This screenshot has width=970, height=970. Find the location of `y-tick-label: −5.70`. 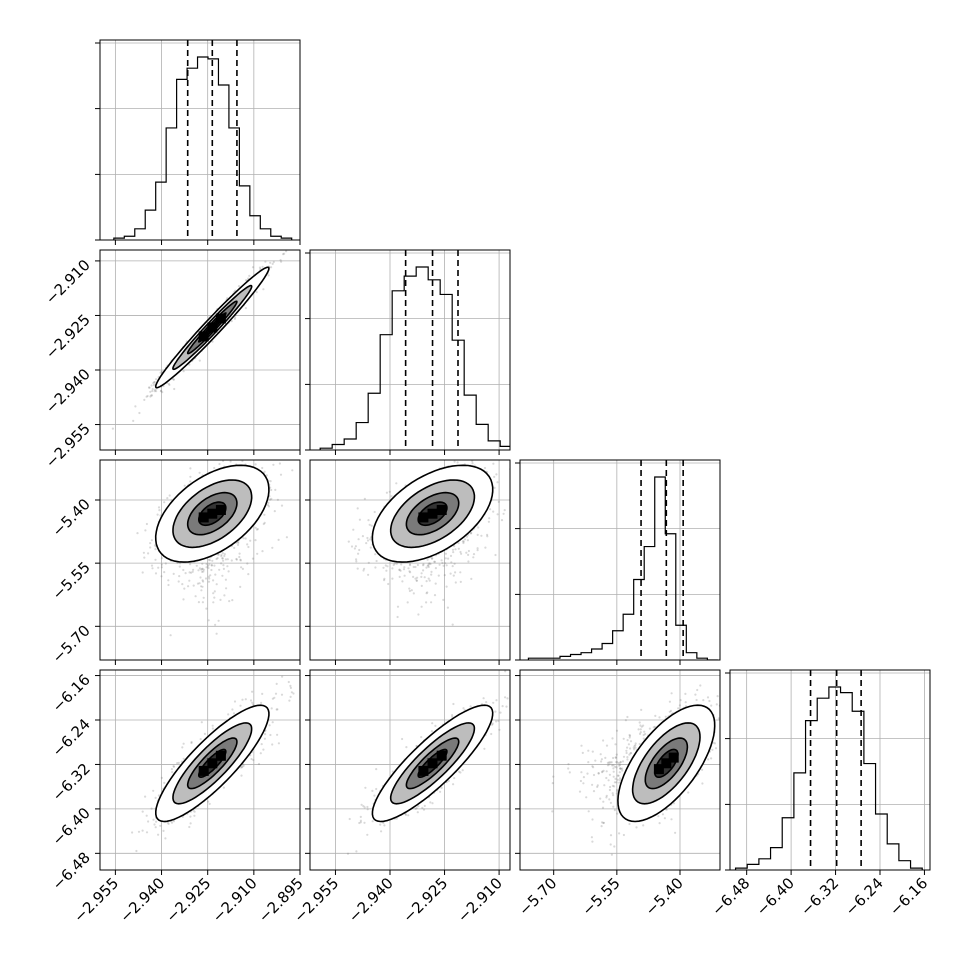

y-tick-label: −5.70 is located at coordinates (71, 643).